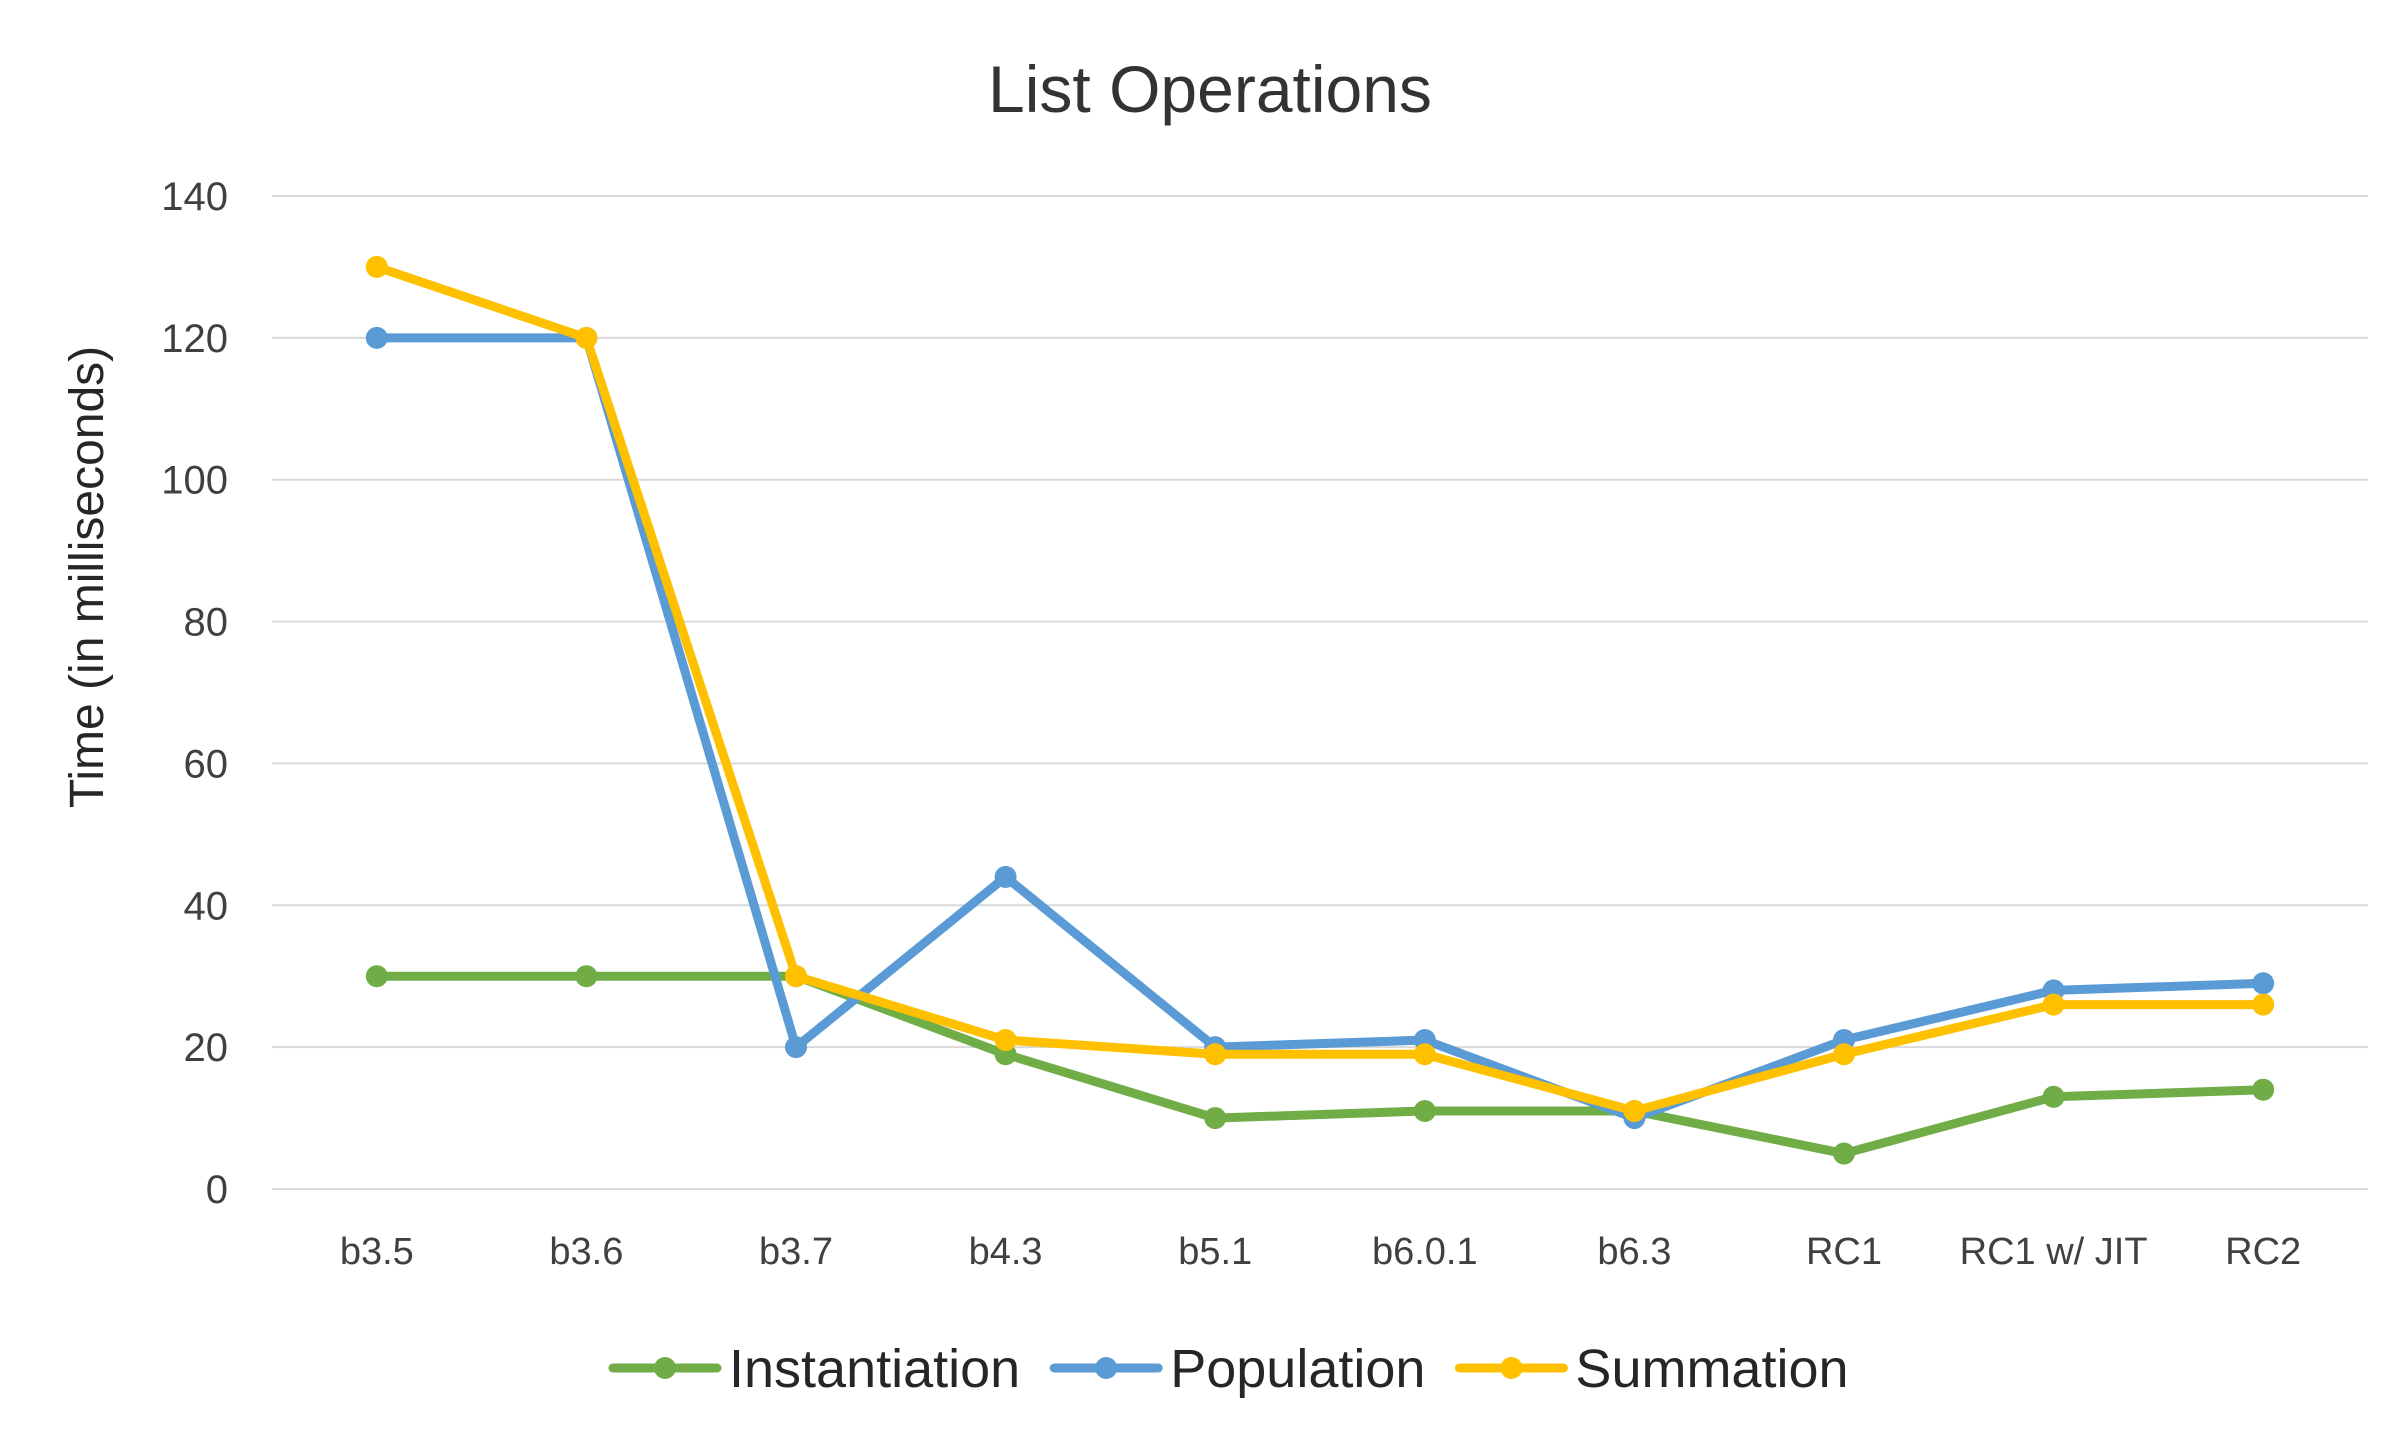 This screenshot has width=2407, height=1441. I want to click on legend-item: Instantiation, so click(814, 1369).